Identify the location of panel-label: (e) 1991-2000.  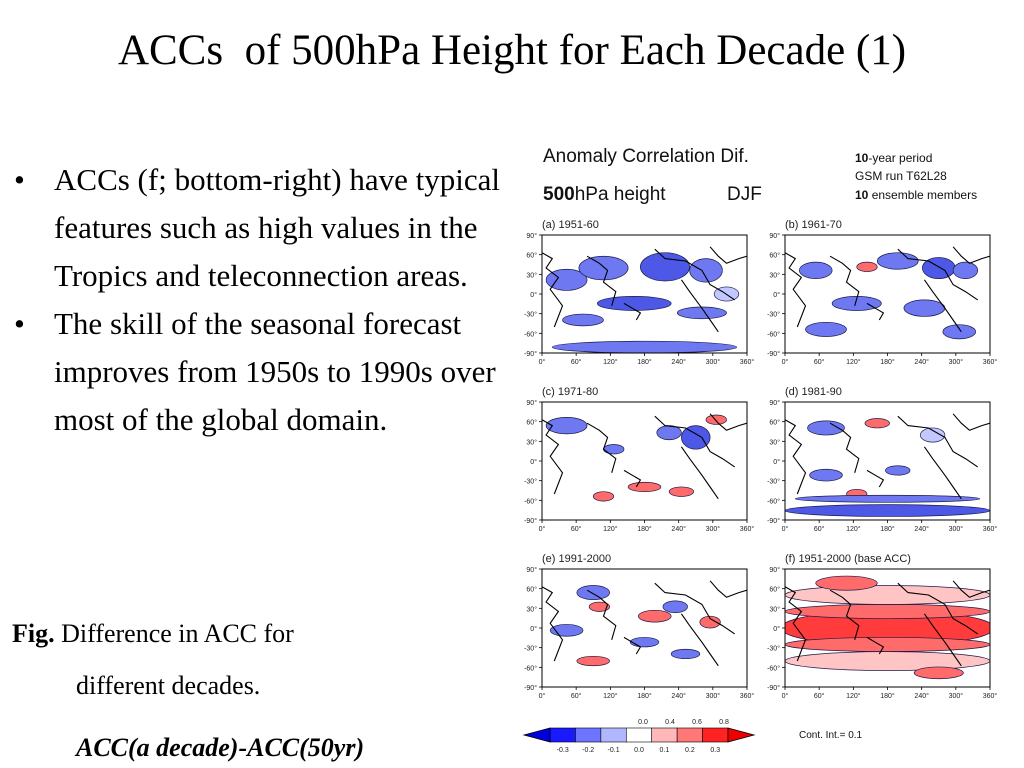
(576, 559).